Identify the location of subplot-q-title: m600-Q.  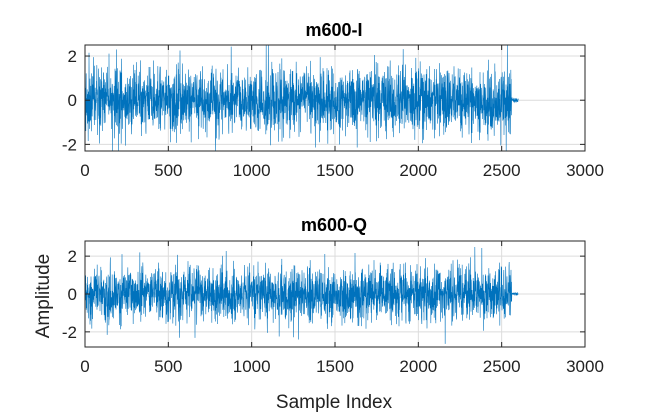
(334, 225).